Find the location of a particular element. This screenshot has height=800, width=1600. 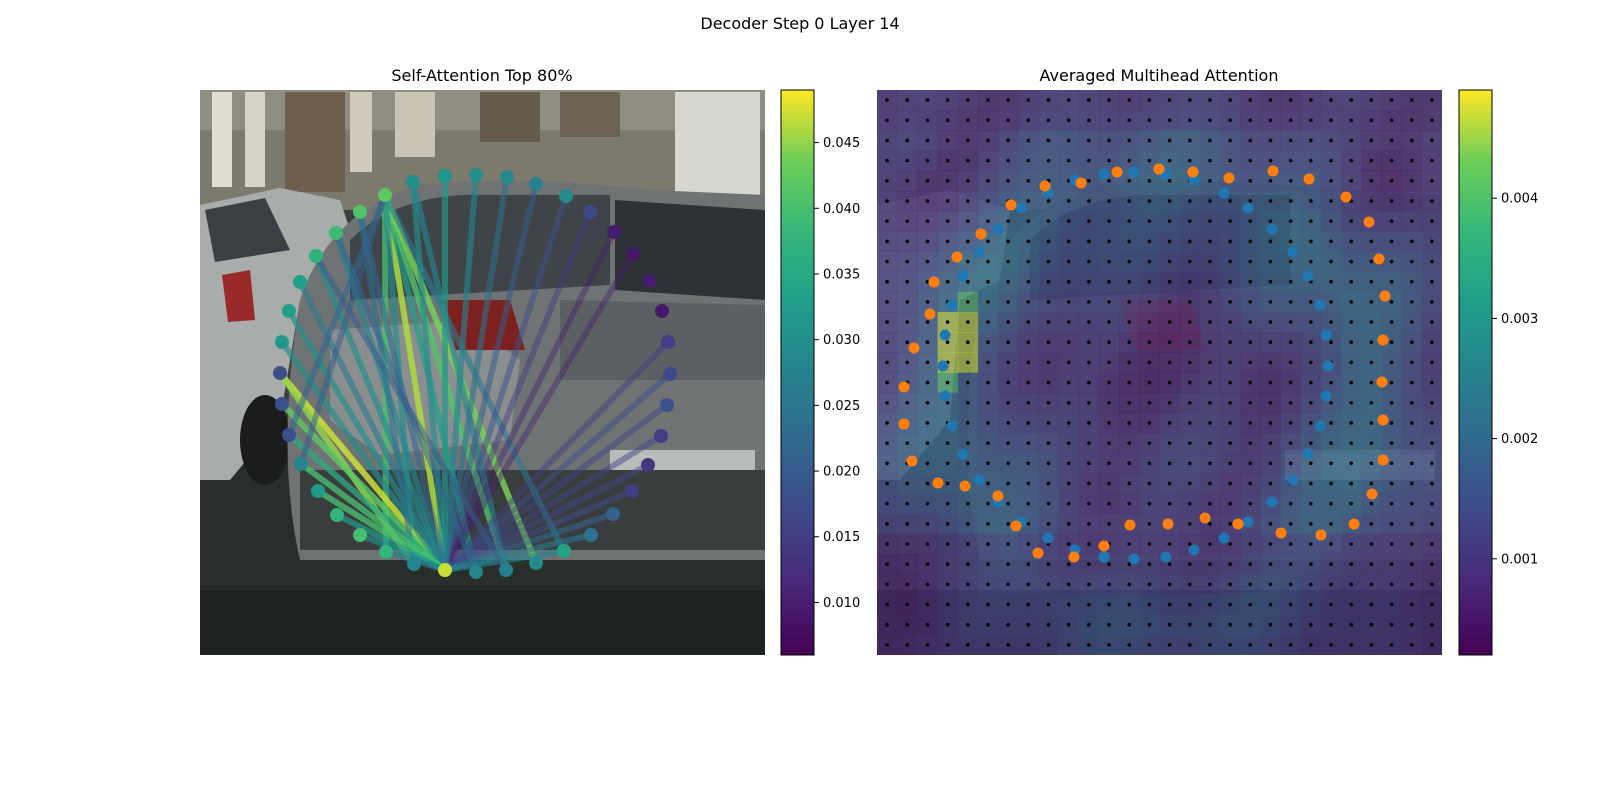

attention-edge is located at coordinates (429, 376).